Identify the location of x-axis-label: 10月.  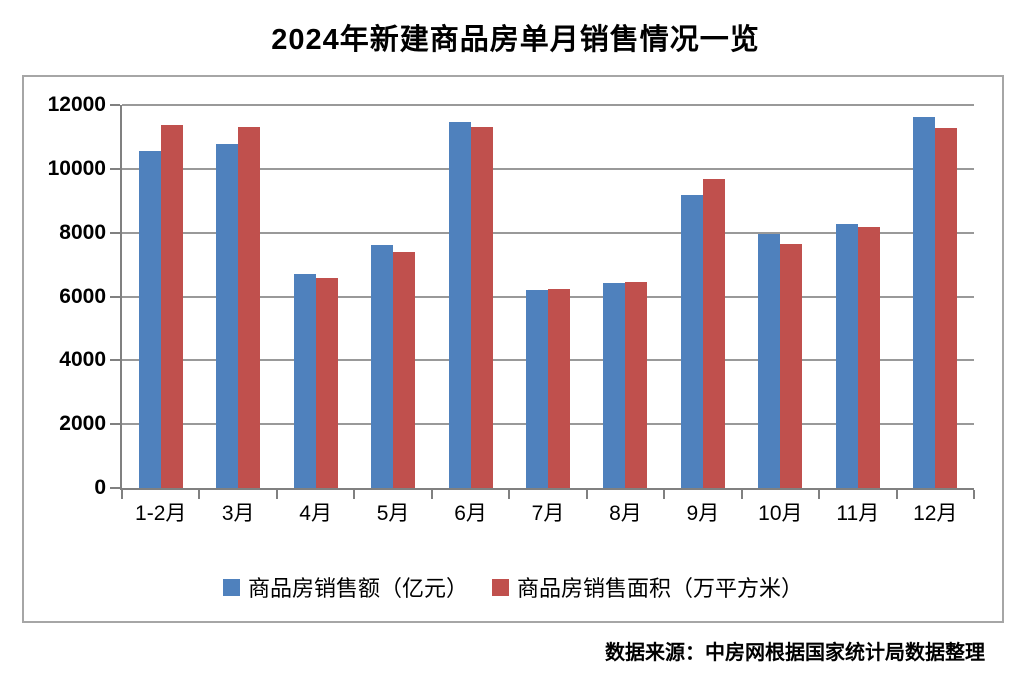
(780, 513).